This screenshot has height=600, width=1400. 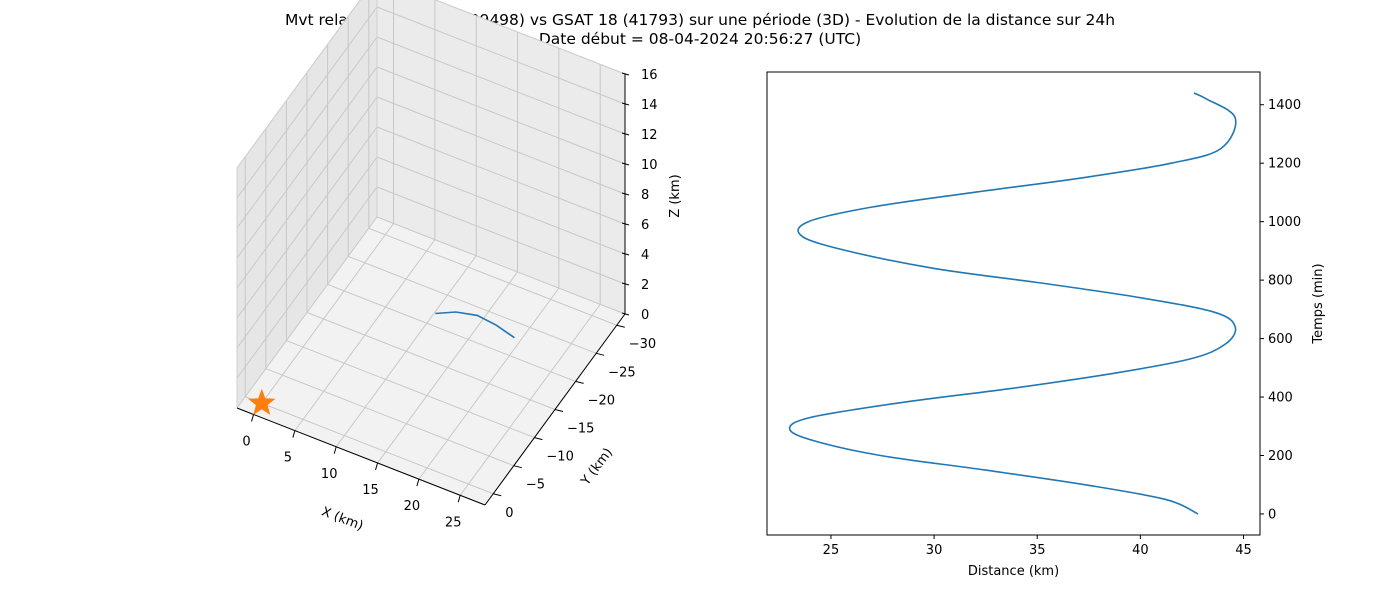 What do you see at coordinates (1037, 550) in the screenshot?
I see `x-tick-label: 35` at bounding box center [1037, 550].